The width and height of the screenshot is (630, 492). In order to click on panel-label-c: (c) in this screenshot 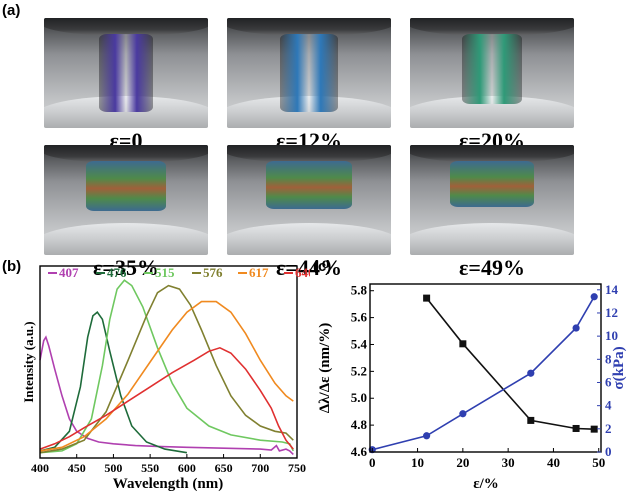, I will do `click(322, 266)`.